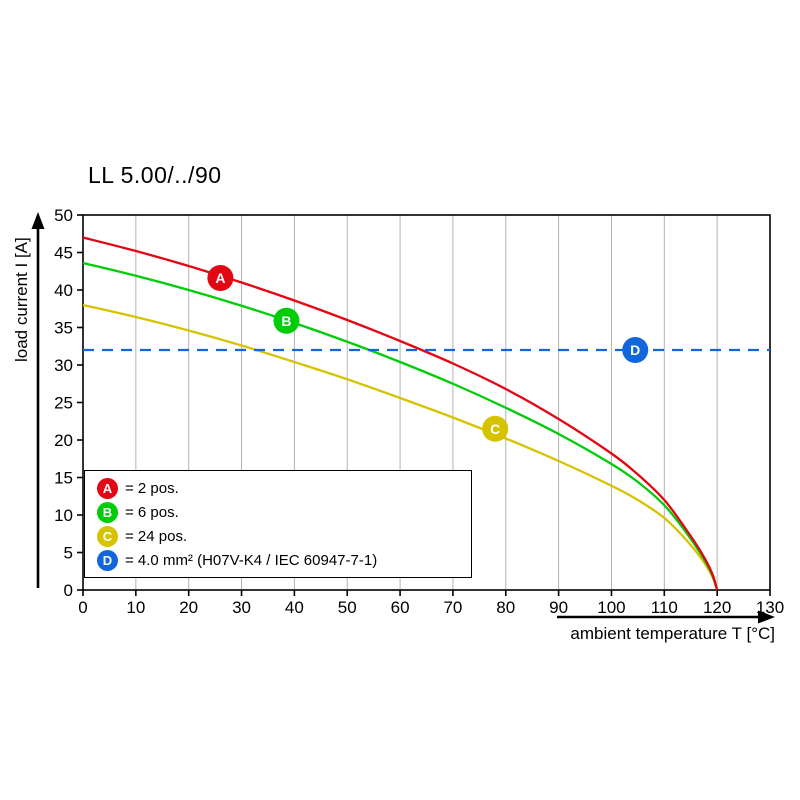 This screenshot has height=800, width=800. I want to click on x-tick-label: 60, so click(400, 607).